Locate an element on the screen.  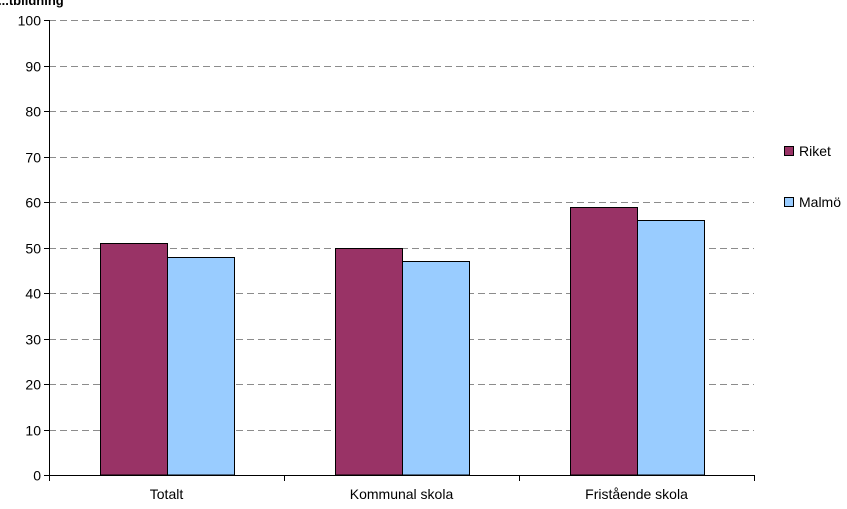
y-tick-label: 10 is located at coordinates (33, 431).